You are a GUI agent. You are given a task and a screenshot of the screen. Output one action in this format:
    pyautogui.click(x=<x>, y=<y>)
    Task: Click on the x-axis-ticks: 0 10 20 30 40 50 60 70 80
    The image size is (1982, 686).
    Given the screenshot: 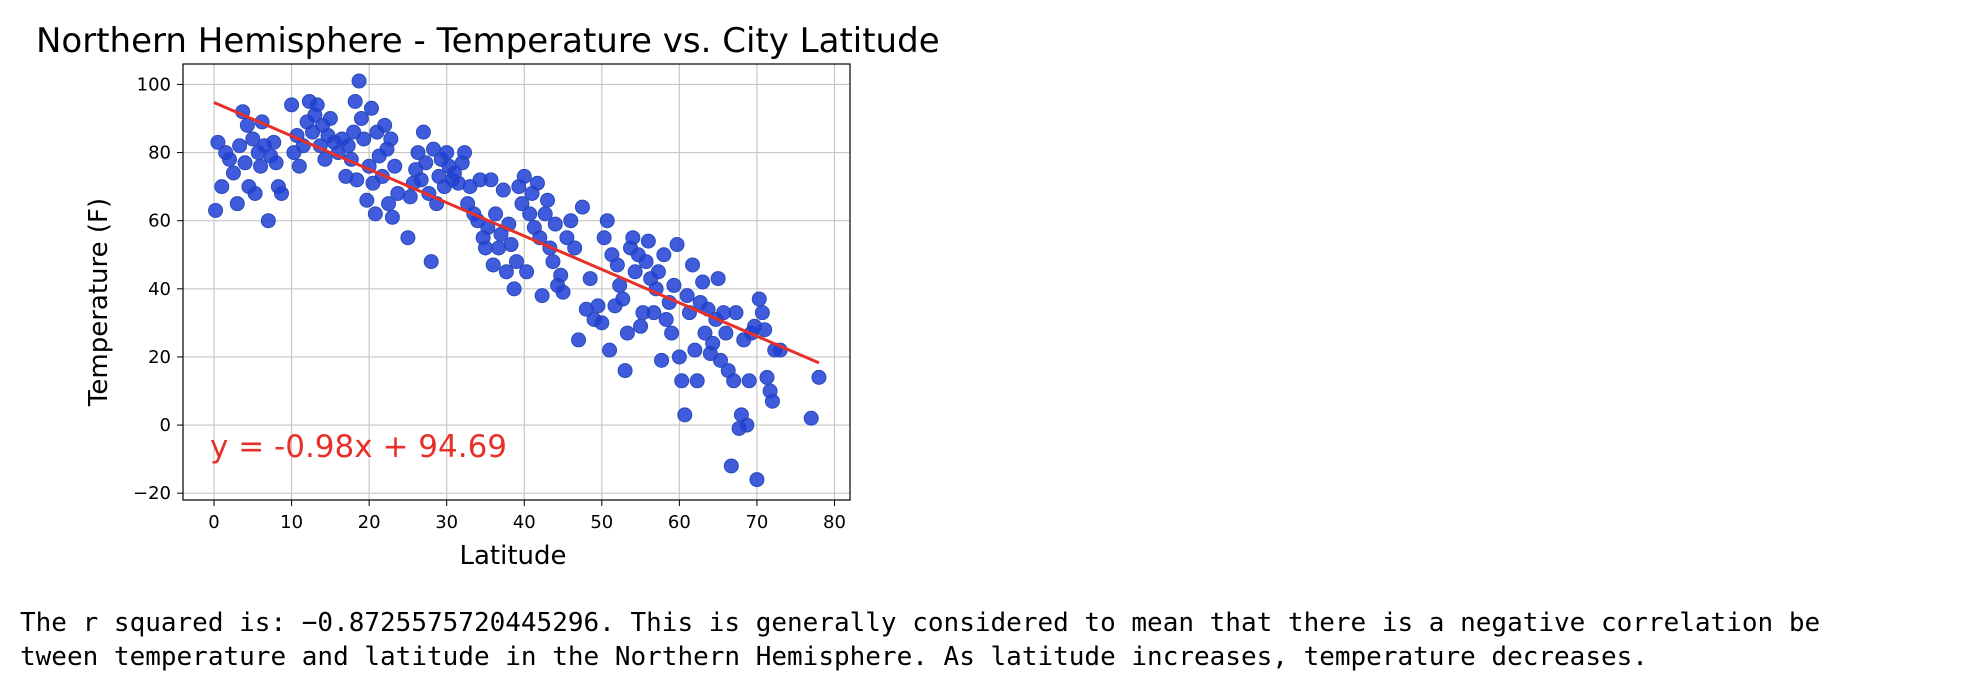 What is the action you would take?
    pyautogui.click(x=527, y=516)
    